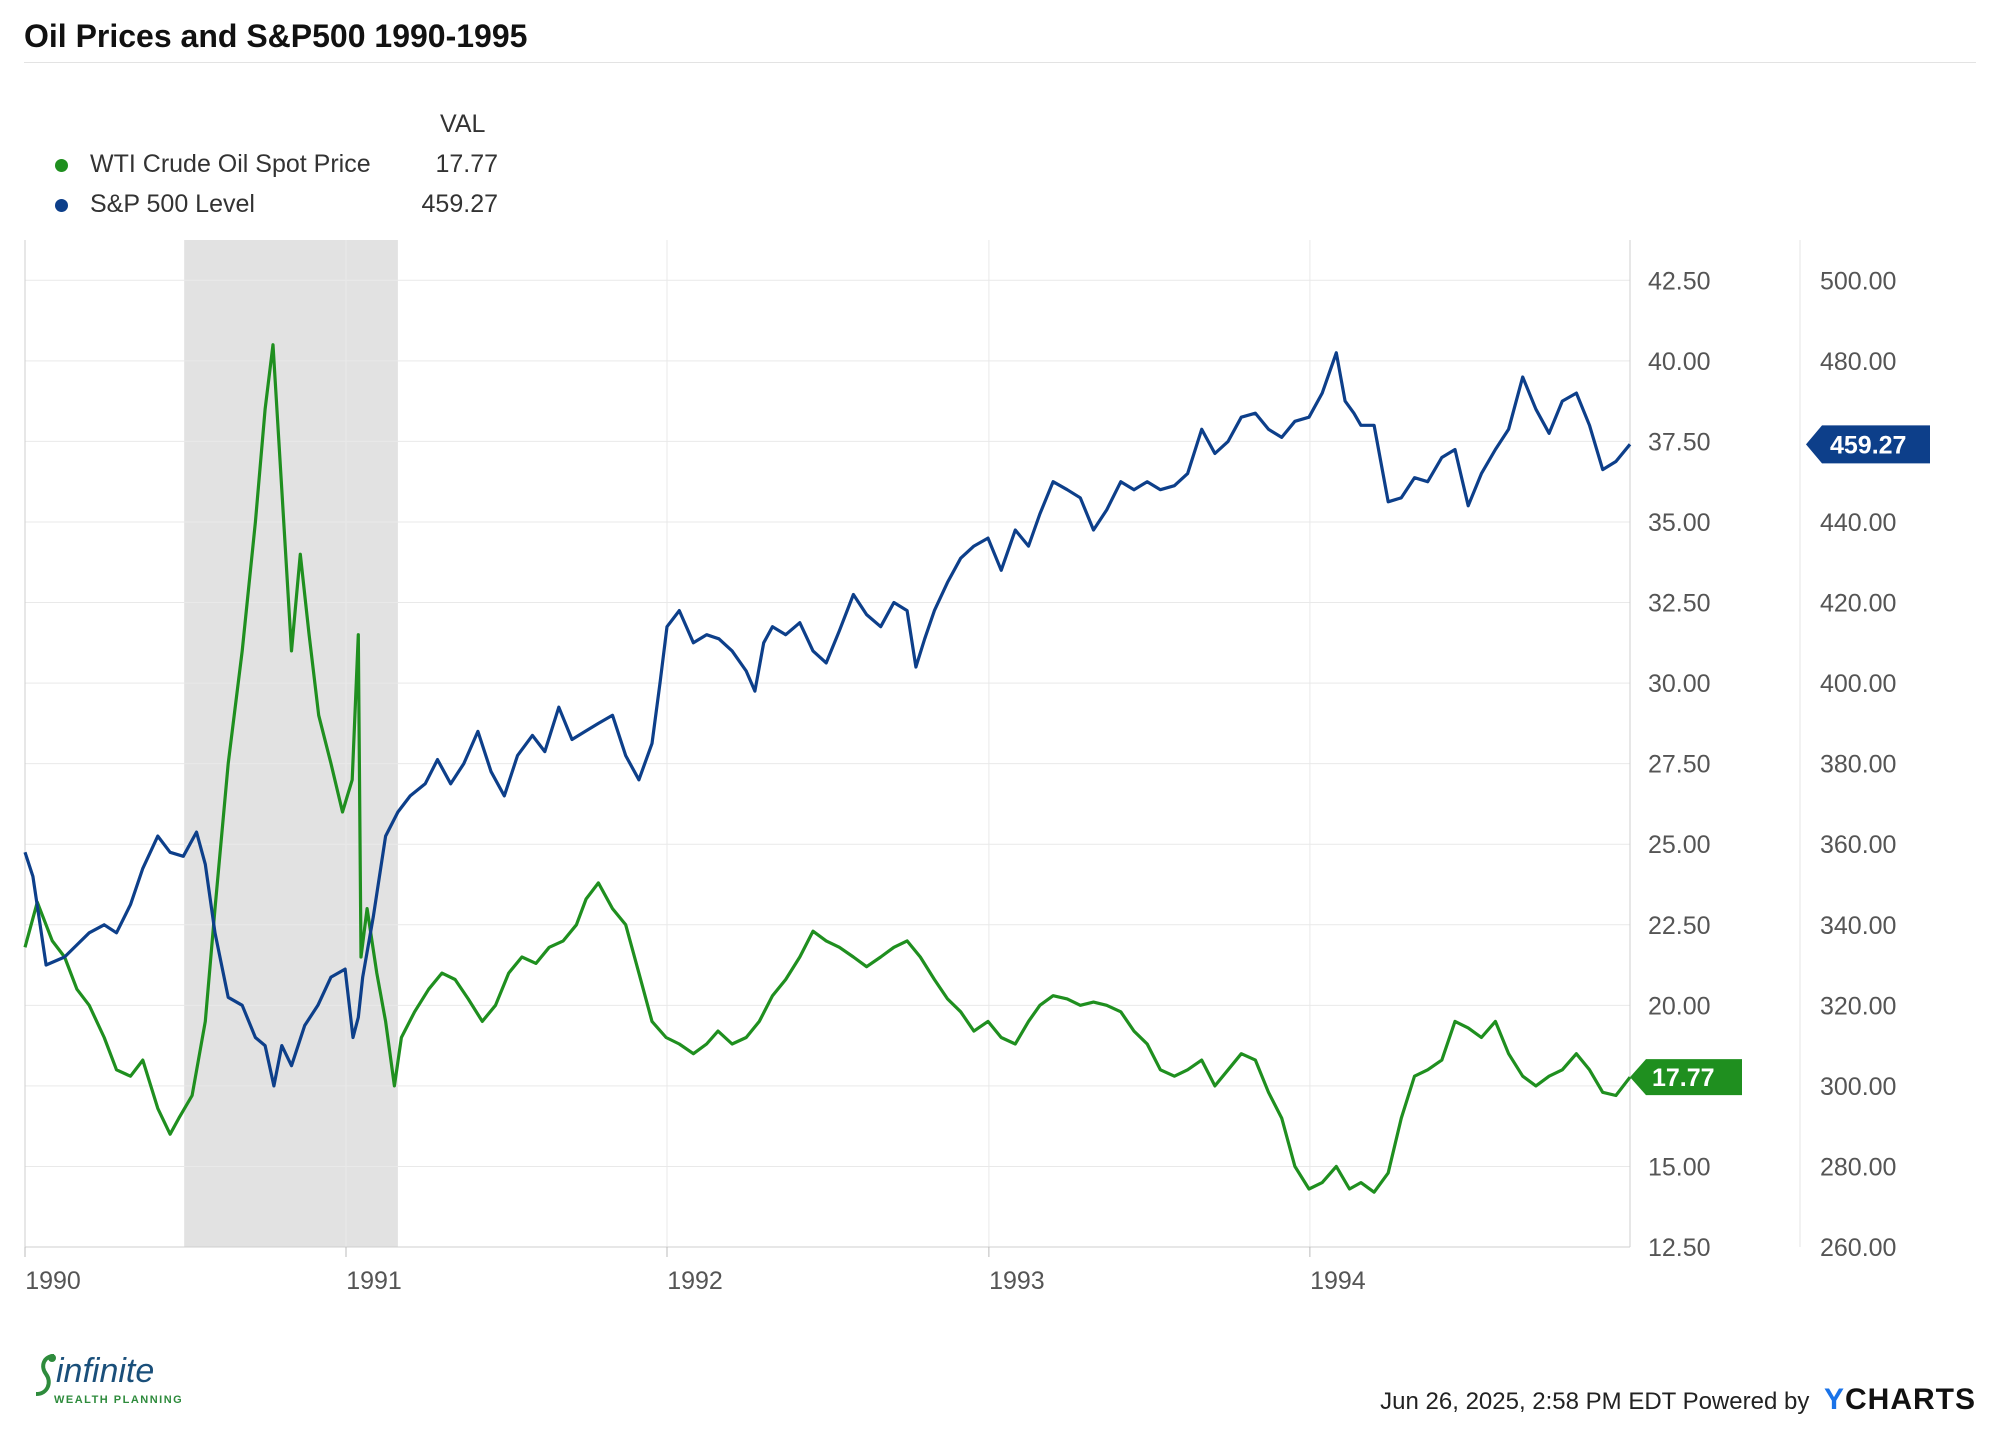 The height and width of the screenshot is (1433, 2000). Describe the element at coordinates (61, 165) in the screenshot. I see `wti-dot-icon` at that location.